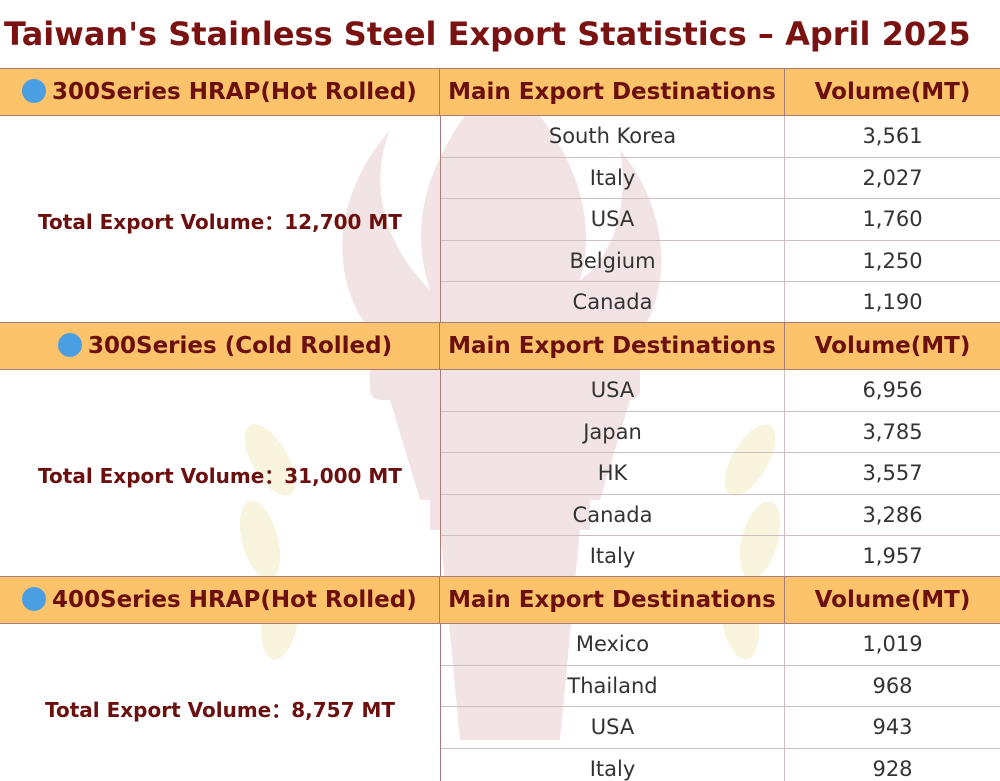 The image size is (1000, 781). I want to click on volume-cell: 1,190, so click(892, 302).